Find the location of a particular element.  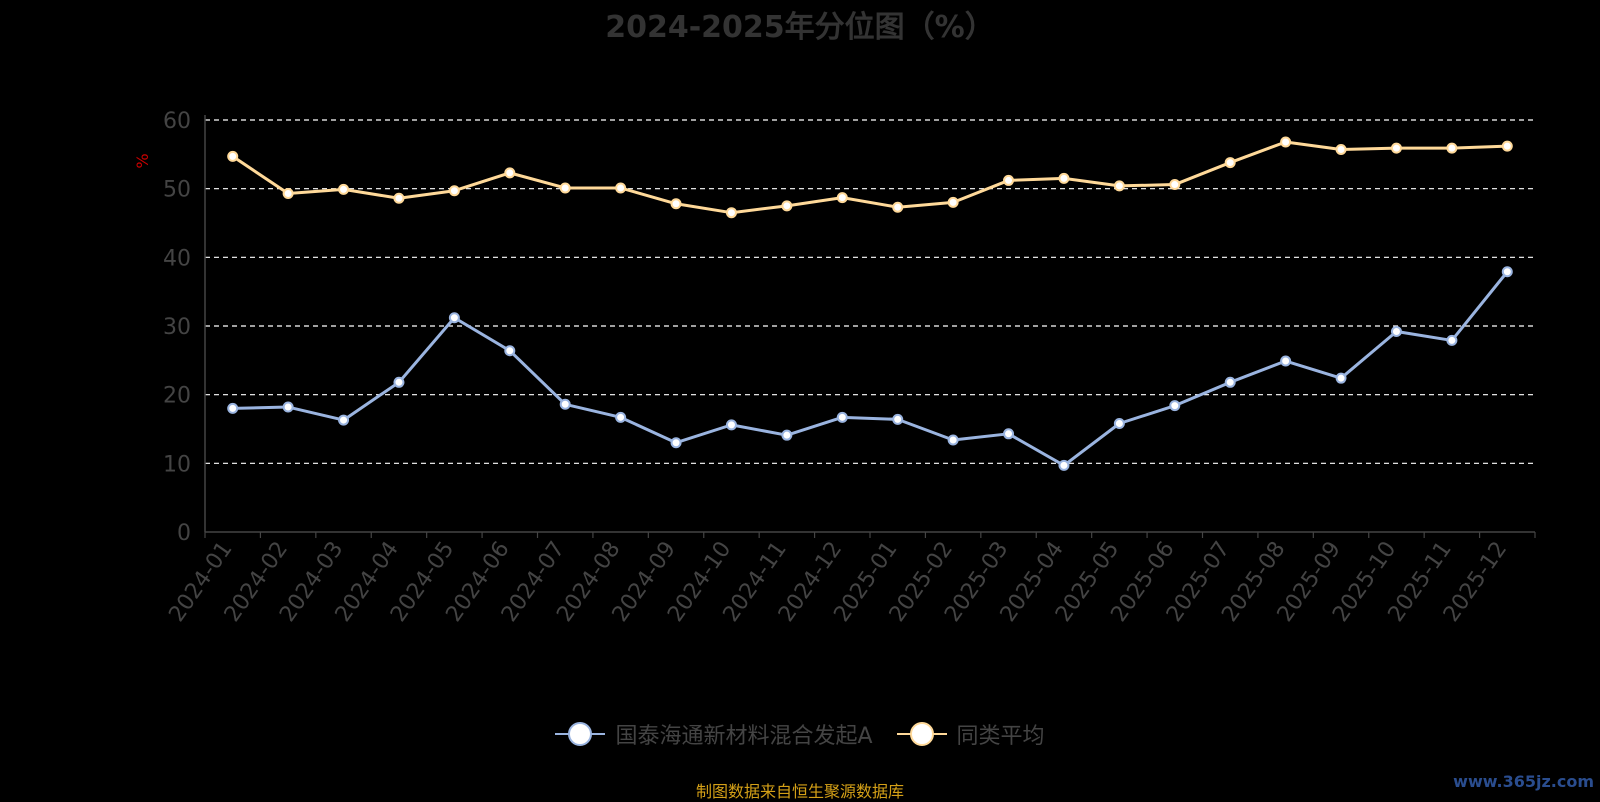

legend-item-fund: 国泰海通新材料混合发起A is located at coordinates (714, 734).